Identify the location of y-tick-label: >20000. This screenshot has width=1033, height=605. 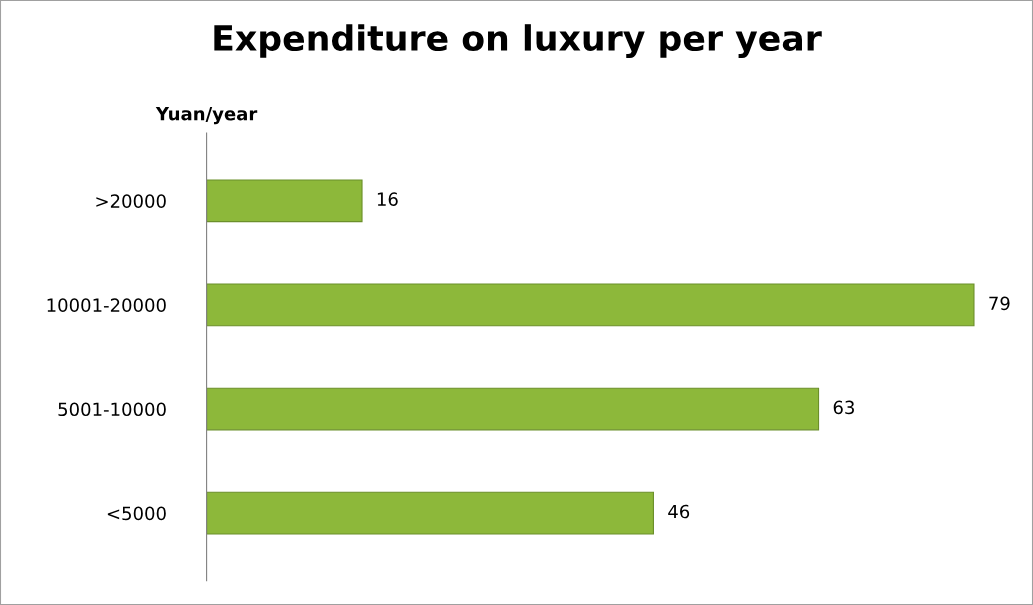
(131, 201).